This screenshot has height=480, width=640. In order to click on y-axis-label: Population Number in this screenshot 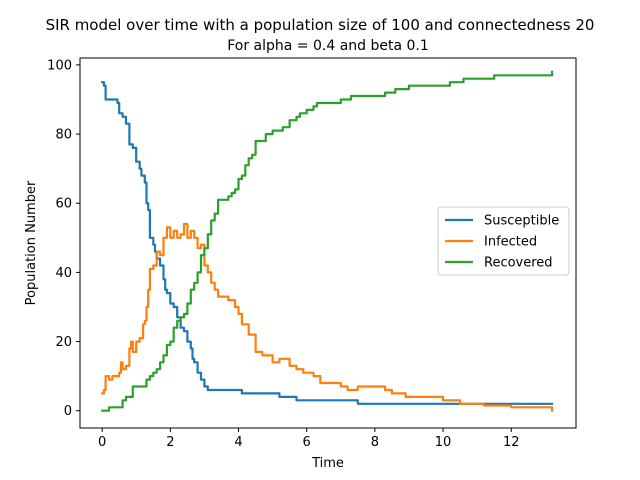, I will do `click(31, 242)`.